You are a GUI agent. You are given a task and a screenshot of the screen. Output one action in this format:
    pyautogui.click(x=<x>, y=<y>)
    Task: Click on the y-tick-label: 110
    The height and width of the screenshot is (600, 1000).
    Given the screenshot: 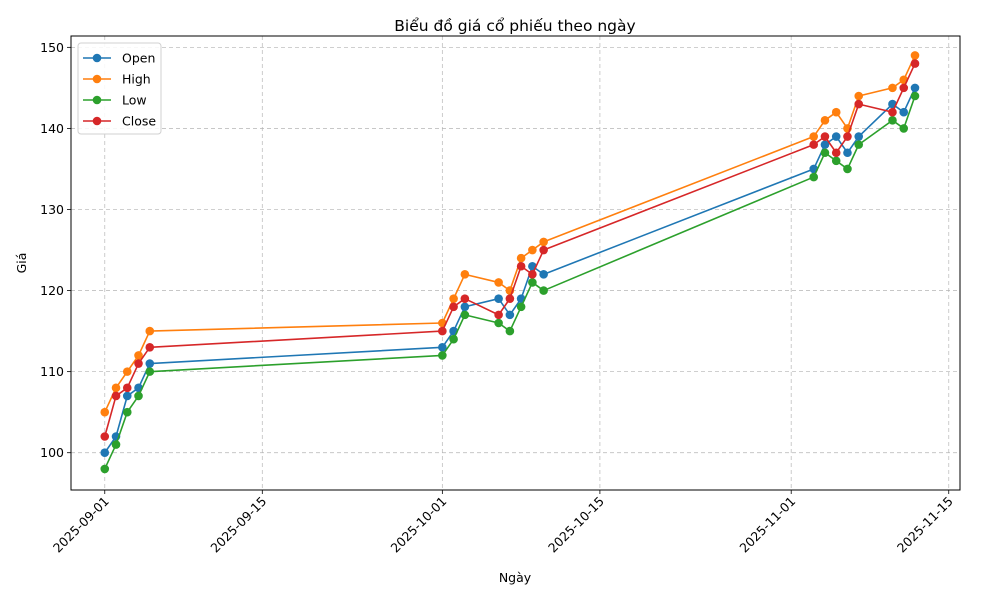 What is the action you would take?
    pyautogui.click(x=52, y=371)
    